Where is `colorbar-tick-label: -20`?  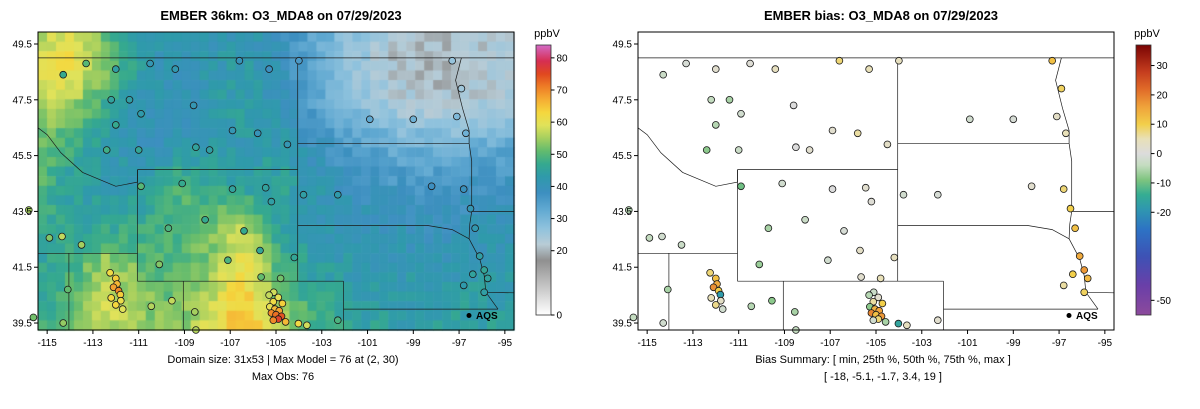
colorbar-tick-label: -20 is located at coordinates (1164, 213).